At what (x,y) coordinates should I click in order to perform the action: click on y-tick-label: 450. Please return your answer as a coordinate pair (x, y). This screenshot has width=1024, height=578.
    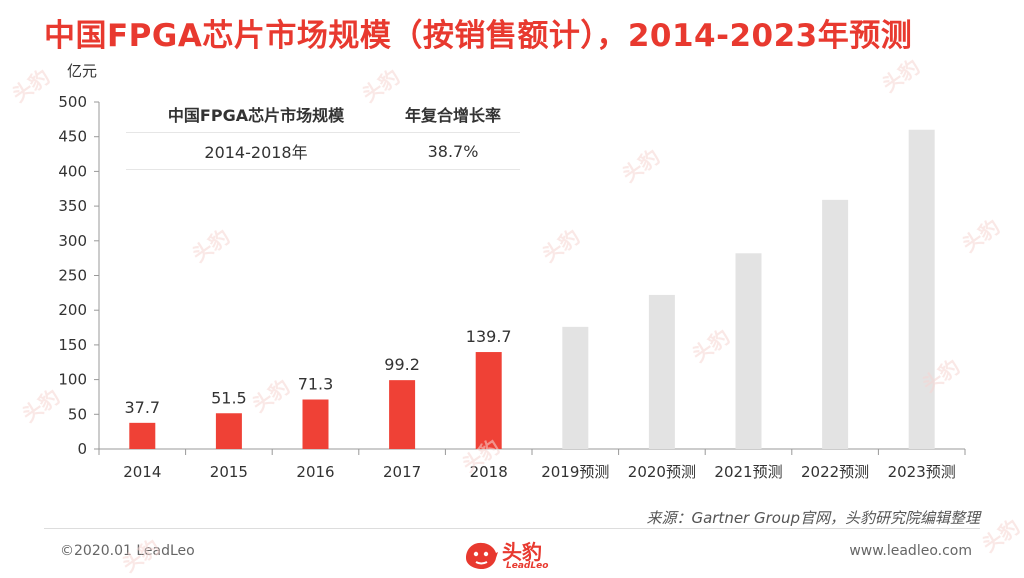
    Looking at the image, I should click on (72, 137).